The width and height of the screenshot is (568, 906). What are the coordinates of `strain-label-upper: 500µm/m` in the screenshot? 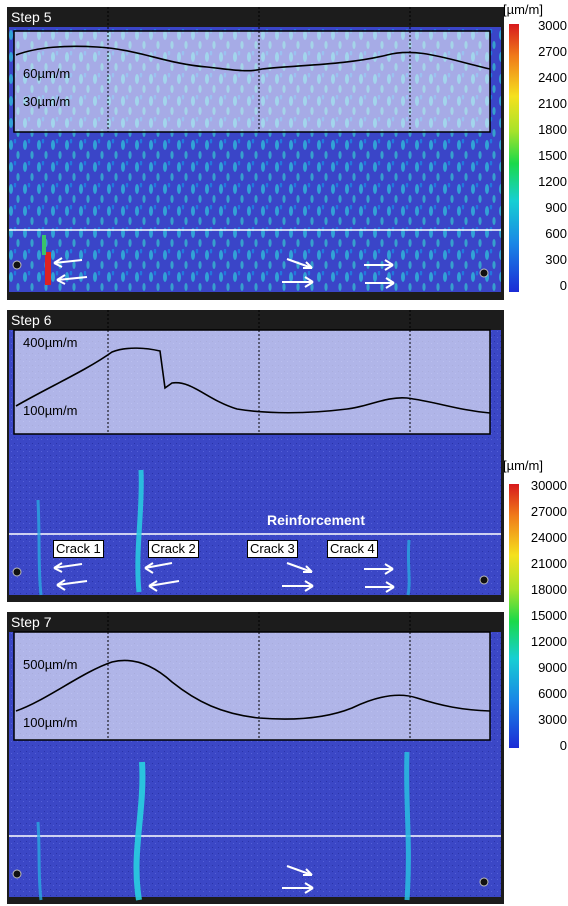 It's located at (50, 664).